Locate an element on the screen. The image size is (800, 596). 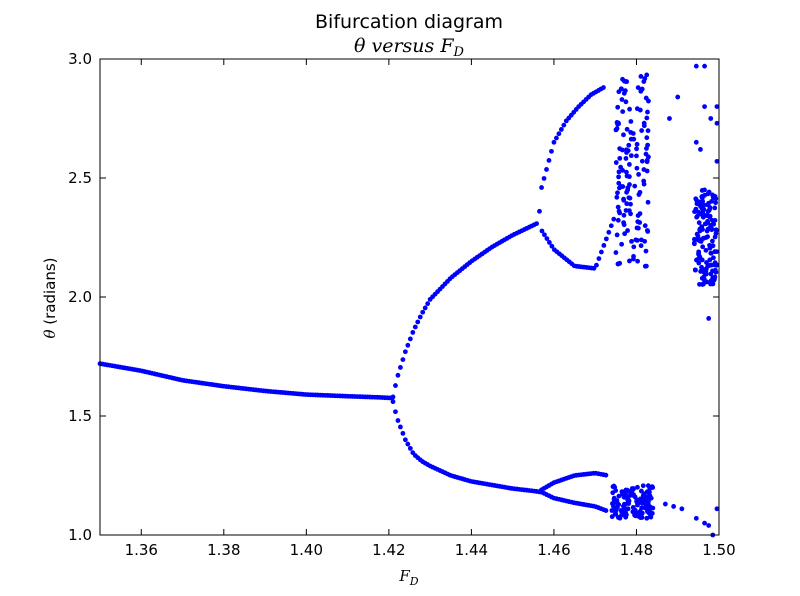
x-tick-label: 1.46 is located at coordinates (553, 550).